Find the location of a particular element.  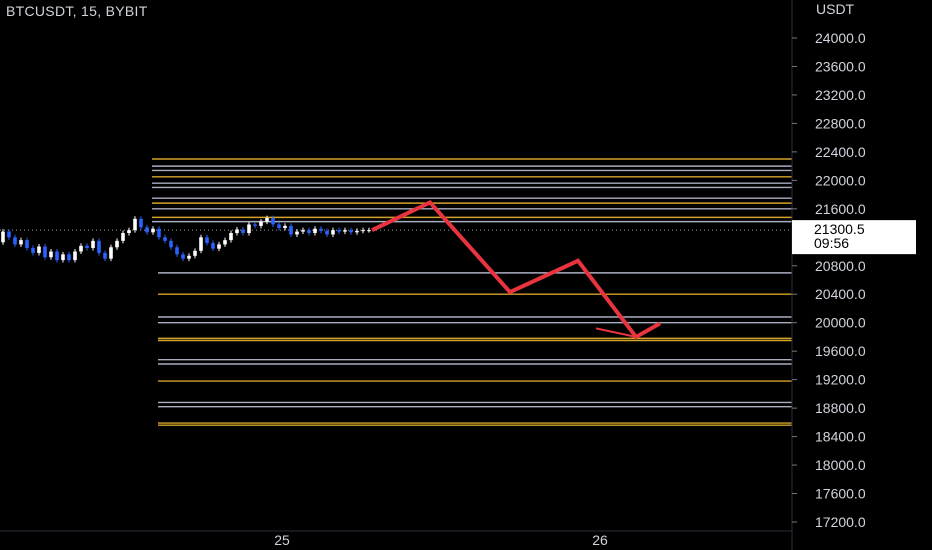

price-axis-bg is located at coordinates (862, 275).